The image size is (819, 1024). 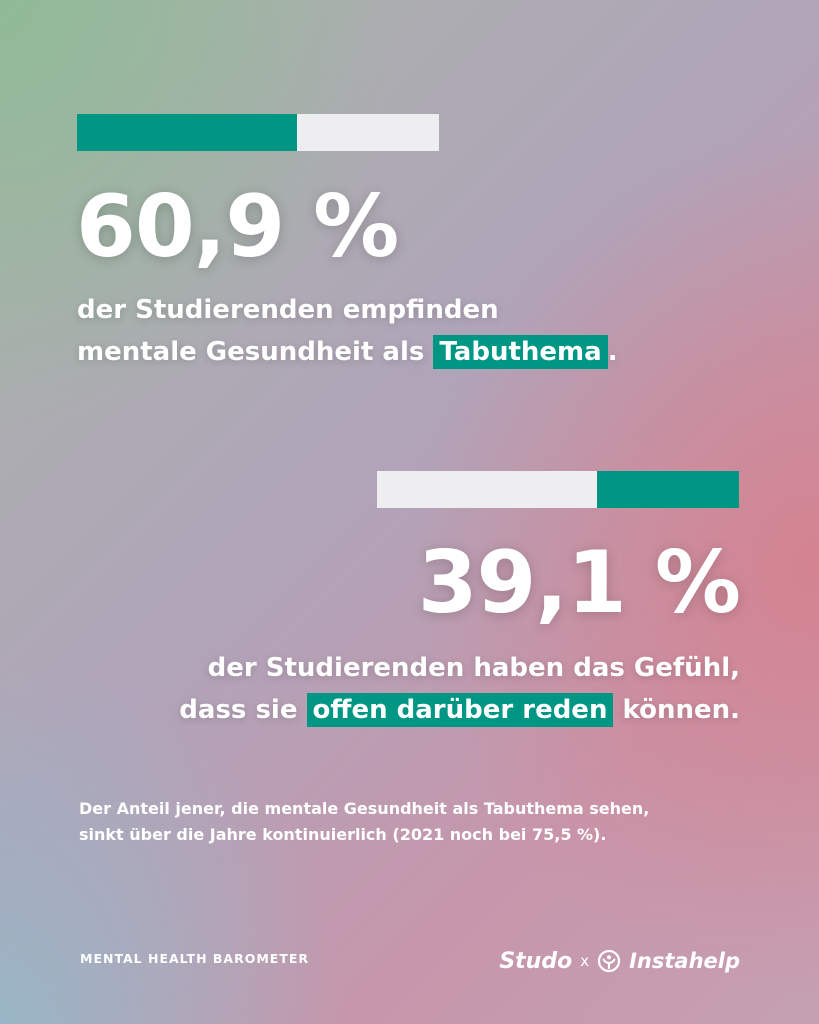 I want to click on stat-value-offen-reden: 39,1 %, so click(x=579, y=583).